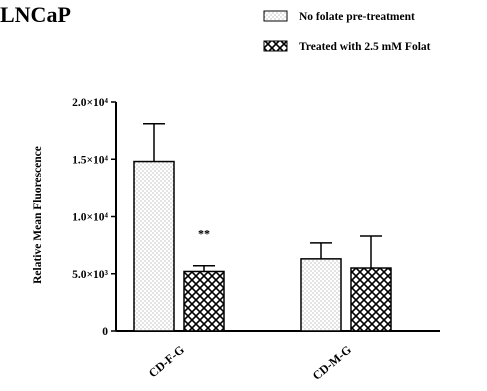  Describe the element at coordinates (90, 103) in the screenshot. I see `y-tick-label: 2.0×10⁴` at that location.